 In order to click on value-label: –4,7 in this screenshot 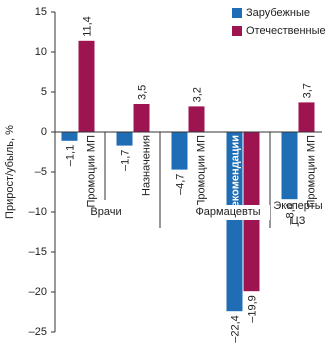, I will do `click(180, 184)`.